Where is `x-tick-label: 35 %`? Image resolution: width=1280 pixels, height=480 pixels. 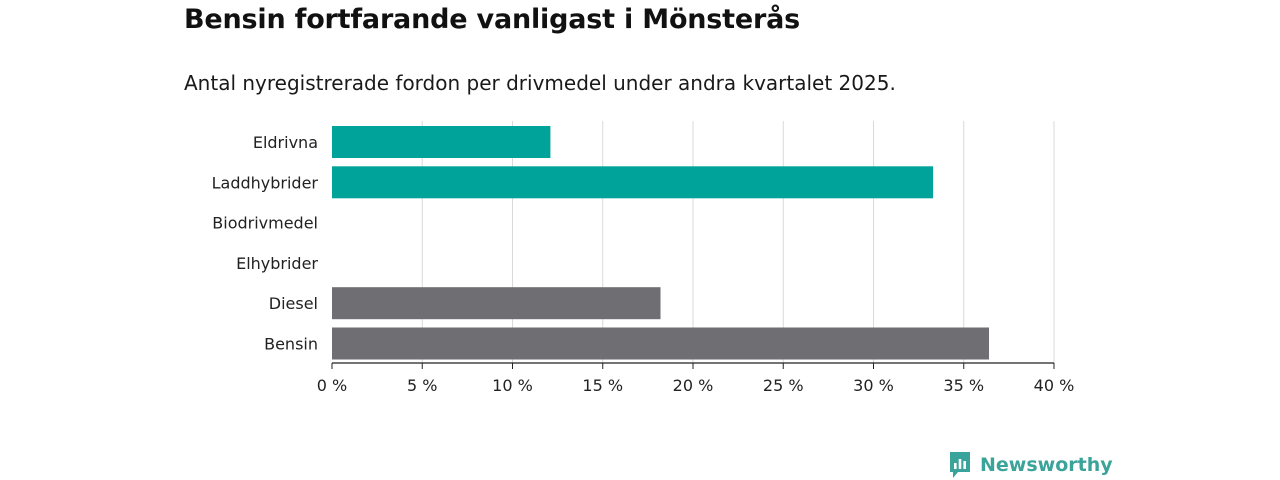
x-tick-label: 35 % is located at coordinates (963, 385).